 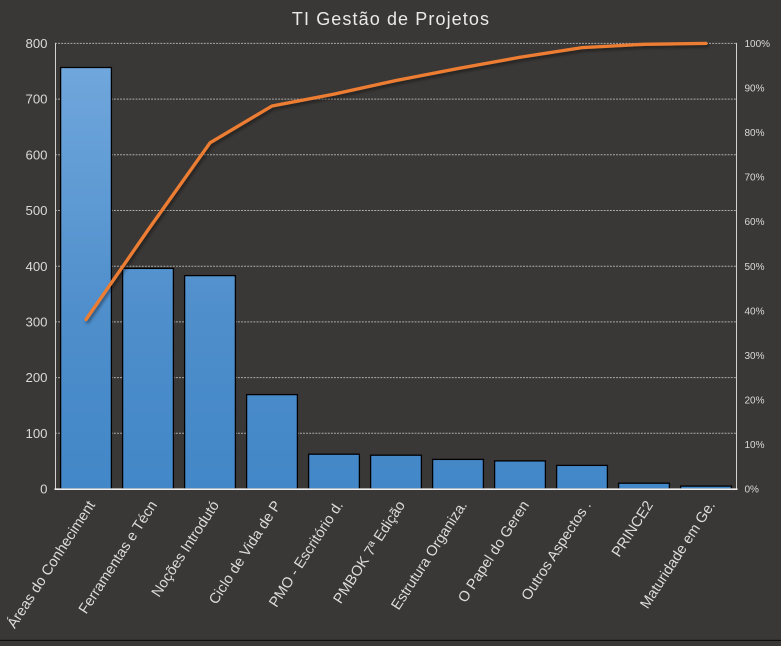 I want to click on svg-text: 100, so click(x=36, y=433).